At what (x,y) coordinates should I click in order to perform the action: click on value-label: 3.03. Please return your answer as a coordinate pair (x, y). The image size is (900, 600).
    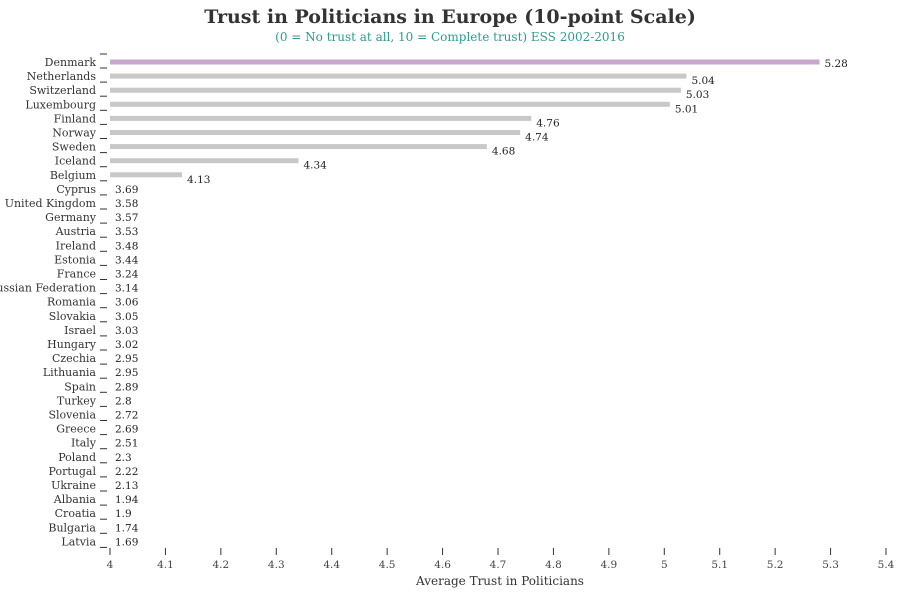
    Looking at the image, I should click on (126, 331).